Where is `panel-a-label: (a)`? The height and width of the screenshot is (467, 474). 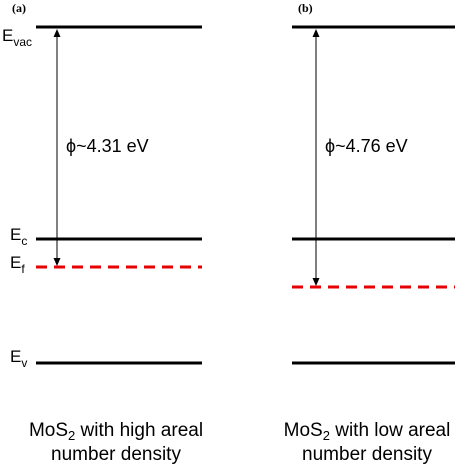 panel-a-label: (a) is located at coordinates (19, 8).